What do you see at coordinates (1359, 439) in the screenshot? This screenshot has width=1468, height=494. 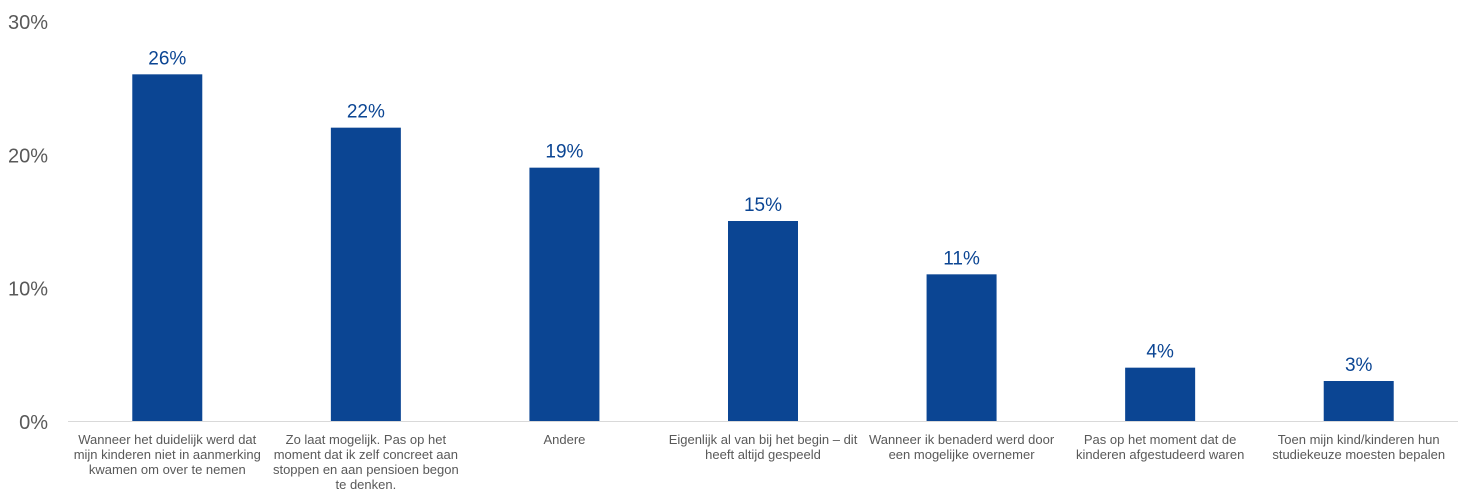 I see `x-category-label-line: Toen mijn kind/kinderen hun` at bounding box center [1359, 439].